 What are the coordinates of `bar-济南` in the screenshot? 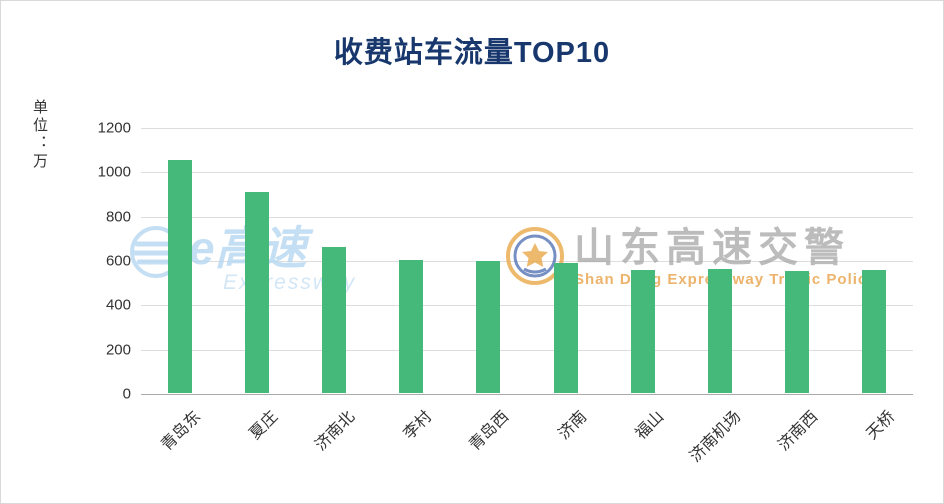 It's located at (565, 328).